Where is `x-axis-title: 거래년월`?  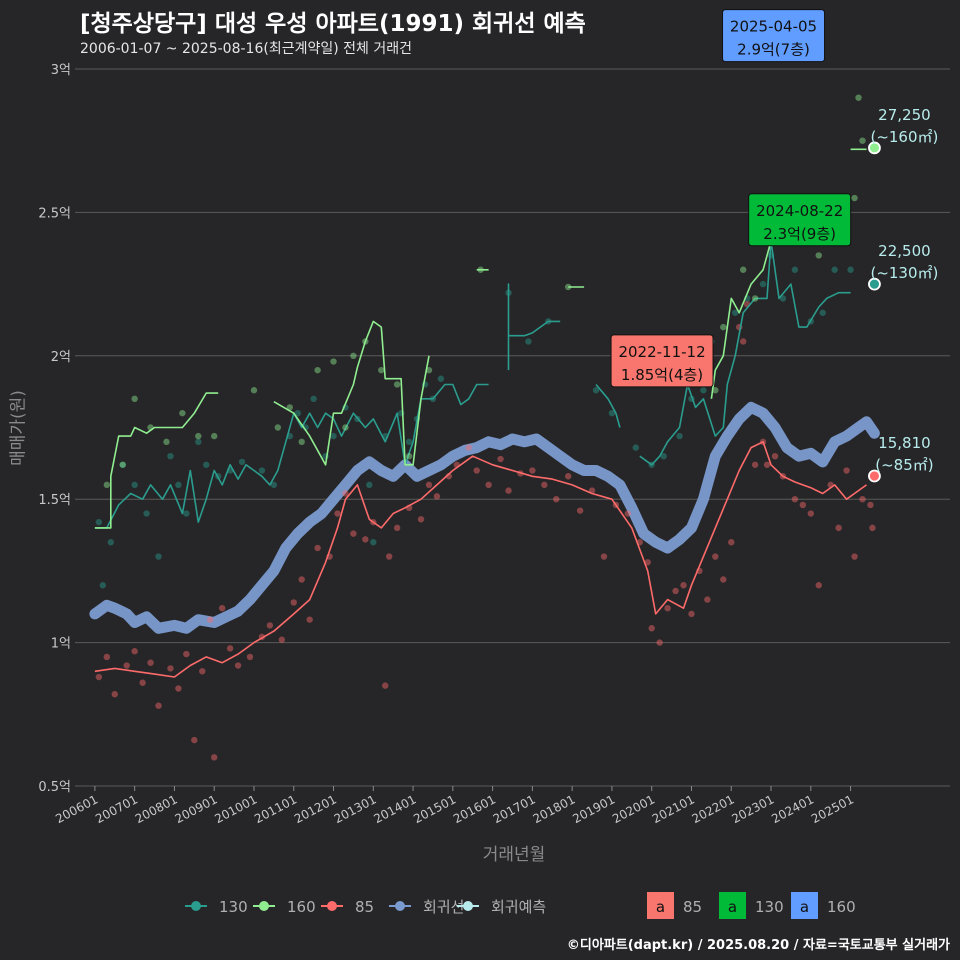
x-axis-title: 거래년월 is located at coordinates (514, 855).